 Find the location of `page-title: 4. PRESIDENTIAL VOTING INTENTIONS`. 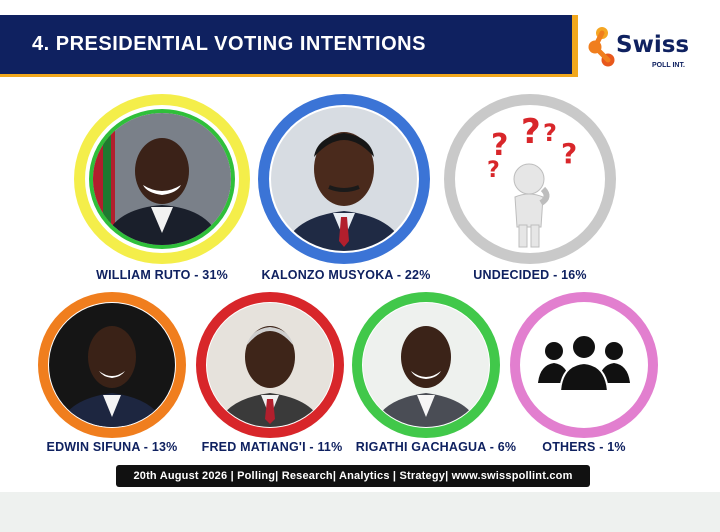

page-title: 4. PRESIDENTIAL VOTING INTENTIONS is located at coordinates (229, 44).